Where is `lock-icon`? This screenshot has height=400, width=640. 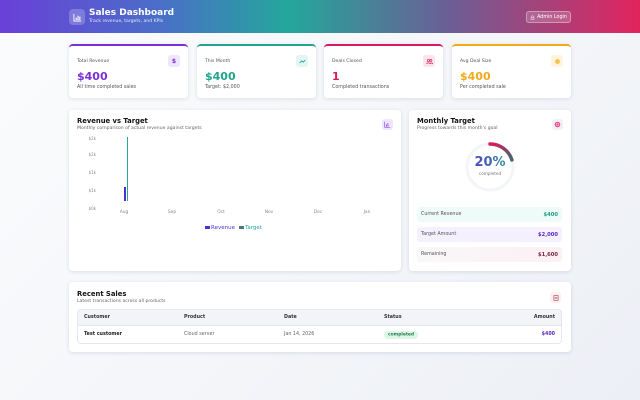 lock-icon is located at coordinates (532, 17).